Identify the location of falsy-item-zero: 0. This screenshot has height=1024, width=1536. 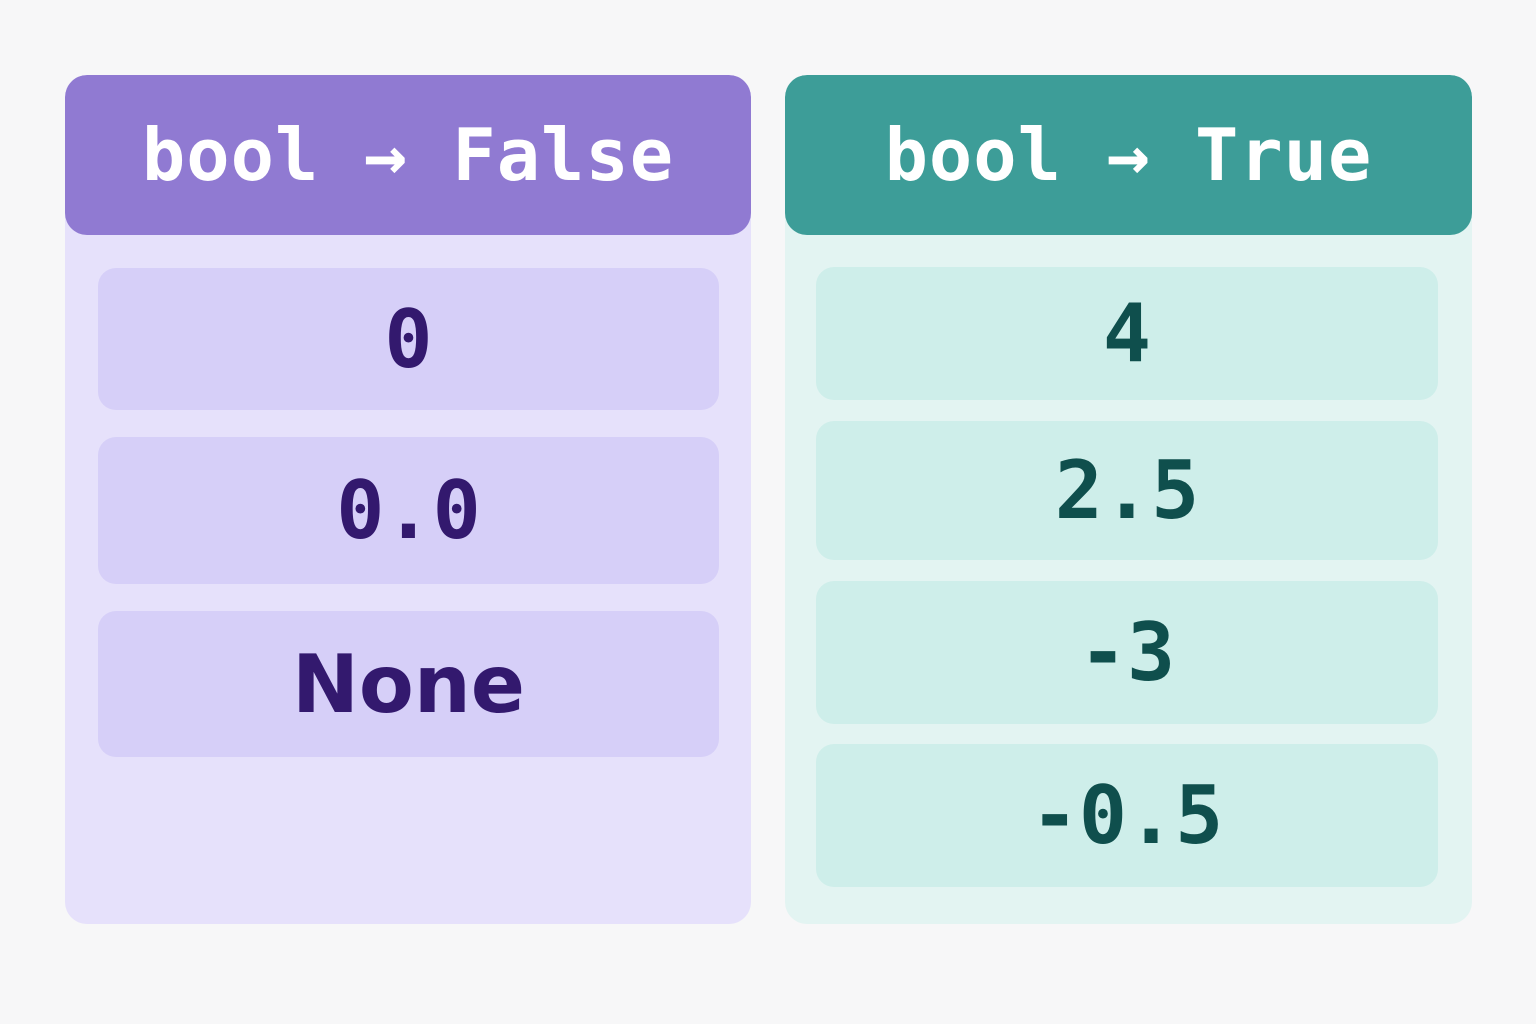
(408, 339).